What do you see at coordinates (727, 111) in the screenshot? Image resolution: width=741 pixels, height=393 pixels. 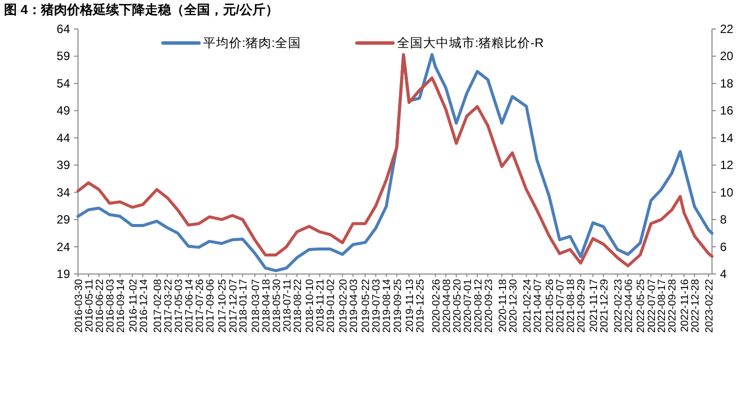 I see `y2-tick-label: 16` at bounding box center [727, 111].